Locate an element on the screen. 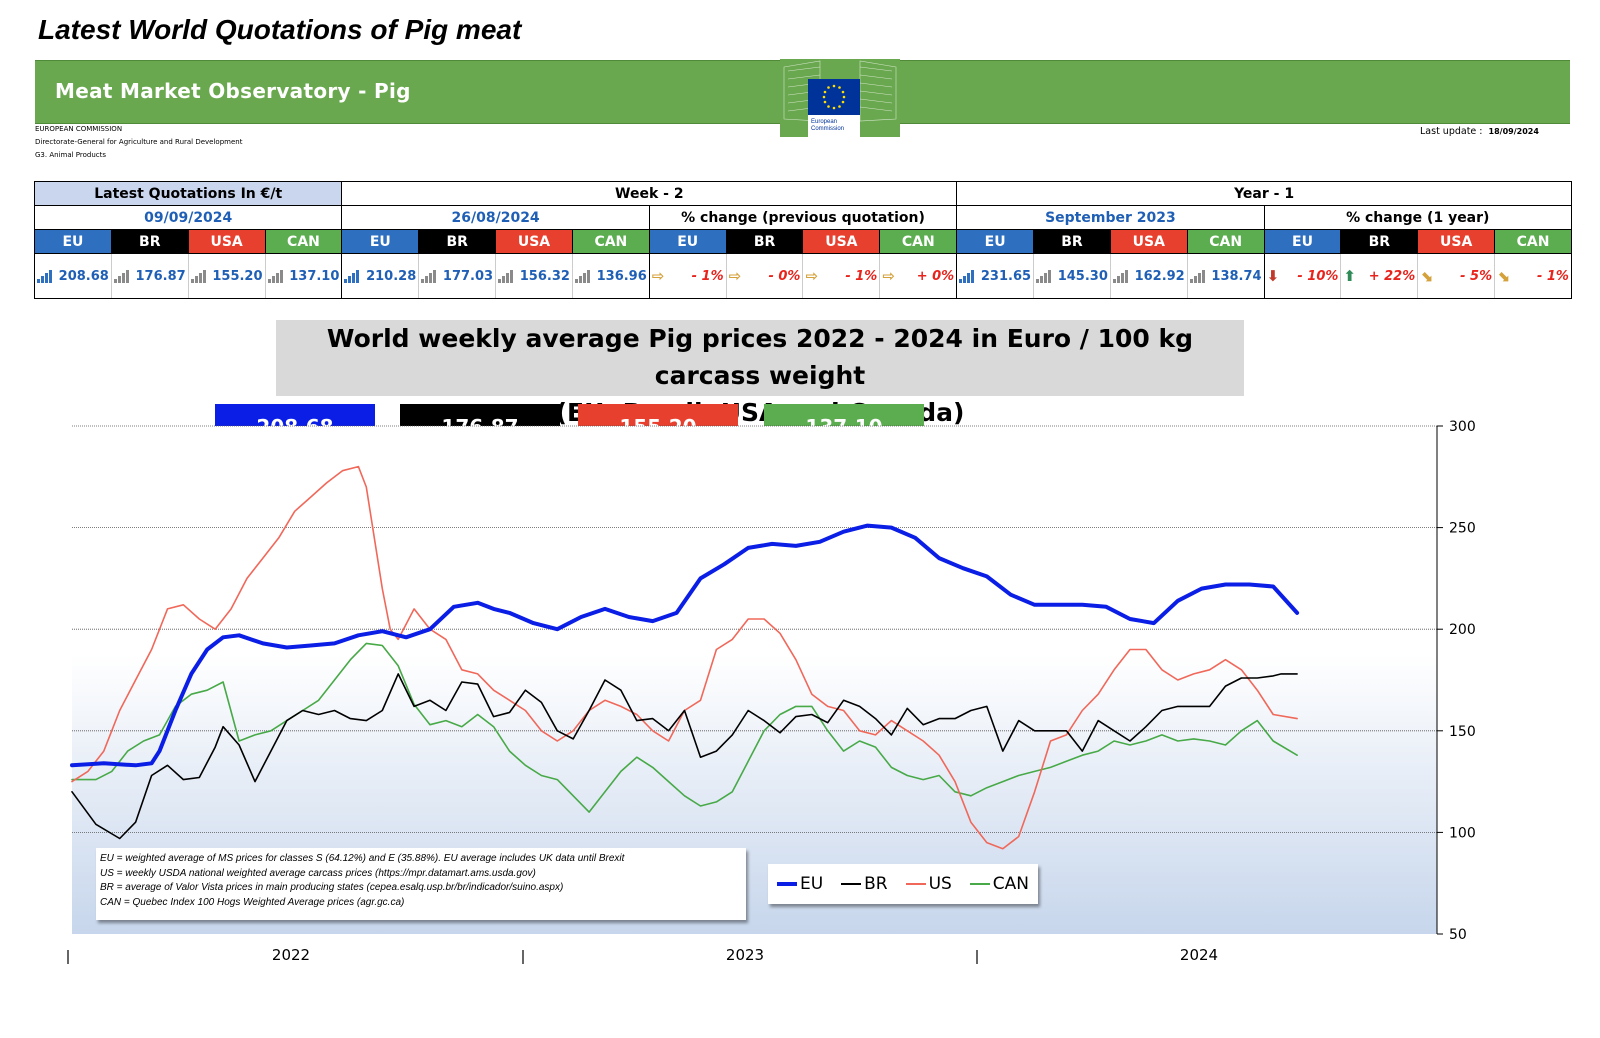 This screenshot has width=1600, height=1038. col-yearchg-usa: USA is located at coordinates (1456, 241).